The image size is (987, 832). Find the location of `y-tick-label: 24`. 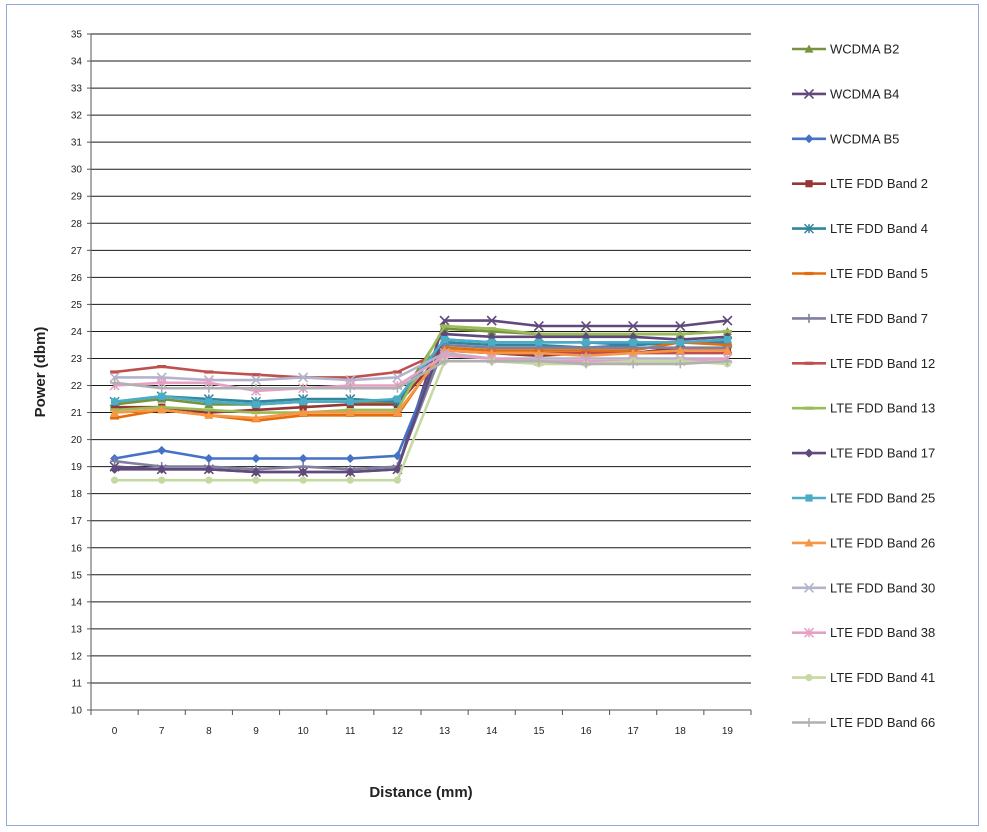

y-tick-label: 24 is located at coordinates (77, 332).